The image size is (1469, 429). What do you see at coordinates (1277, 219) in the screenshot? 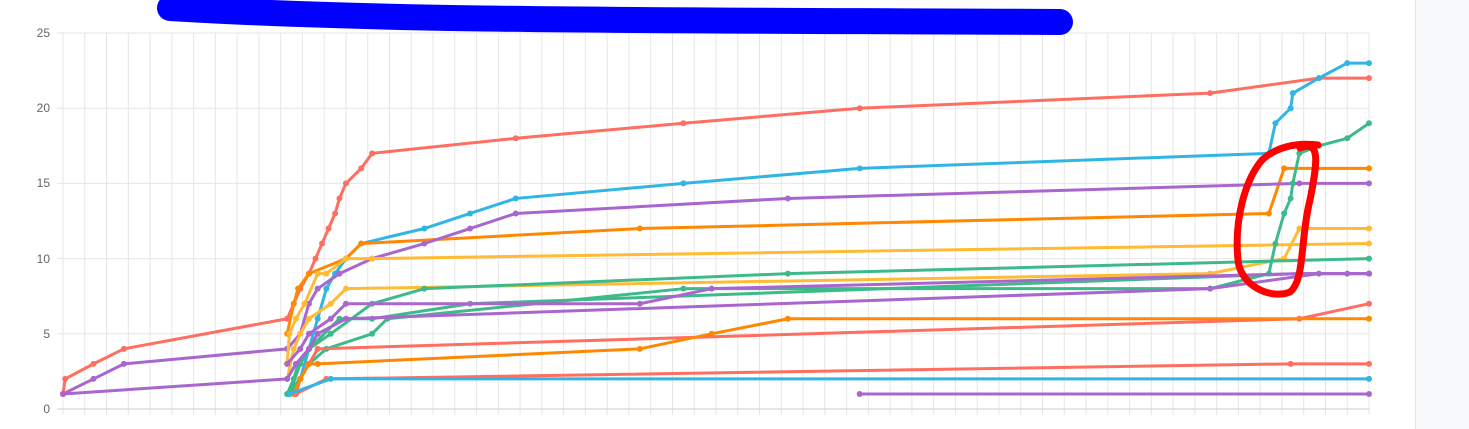
I see `red-circle-annotation` at bounding box center [1277, 219].